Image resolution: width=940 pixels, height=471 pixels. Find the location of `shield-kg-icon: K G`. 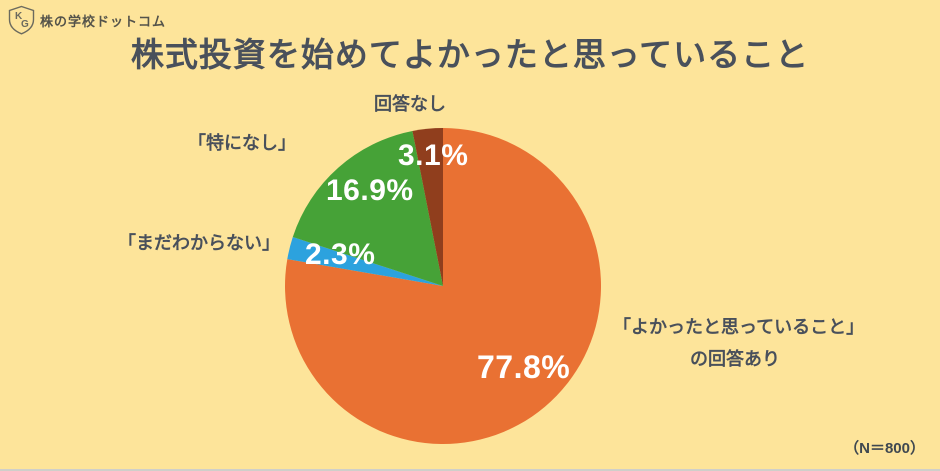

shield-kg-icon: K G is located at coordinates (21, 20).